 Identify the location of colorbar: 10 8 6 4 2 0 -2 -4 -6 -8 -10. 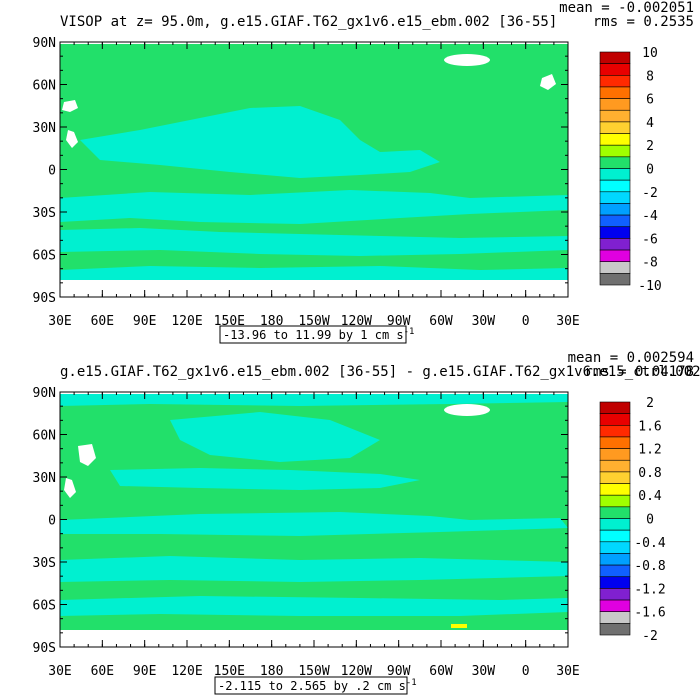
(630, 170).